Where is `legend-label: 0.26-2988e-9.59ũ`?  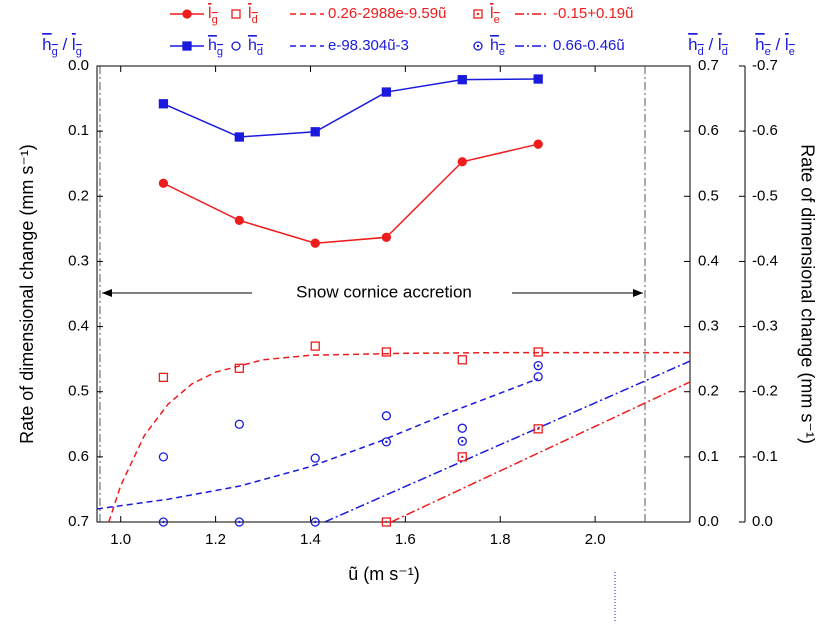
legend-label: 0.26-2988e-9.59ũ is located at coordinates (387, 13).